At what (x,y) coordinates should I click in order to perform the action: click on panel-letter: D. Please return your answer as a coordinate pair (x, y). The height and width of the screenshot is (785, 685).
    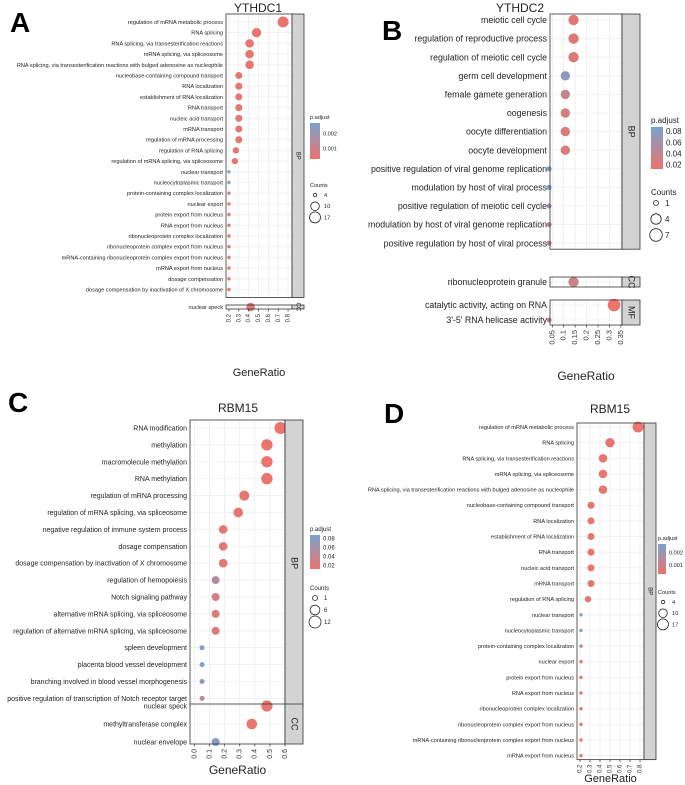
    Looking at the image, I should click on (394, 413).